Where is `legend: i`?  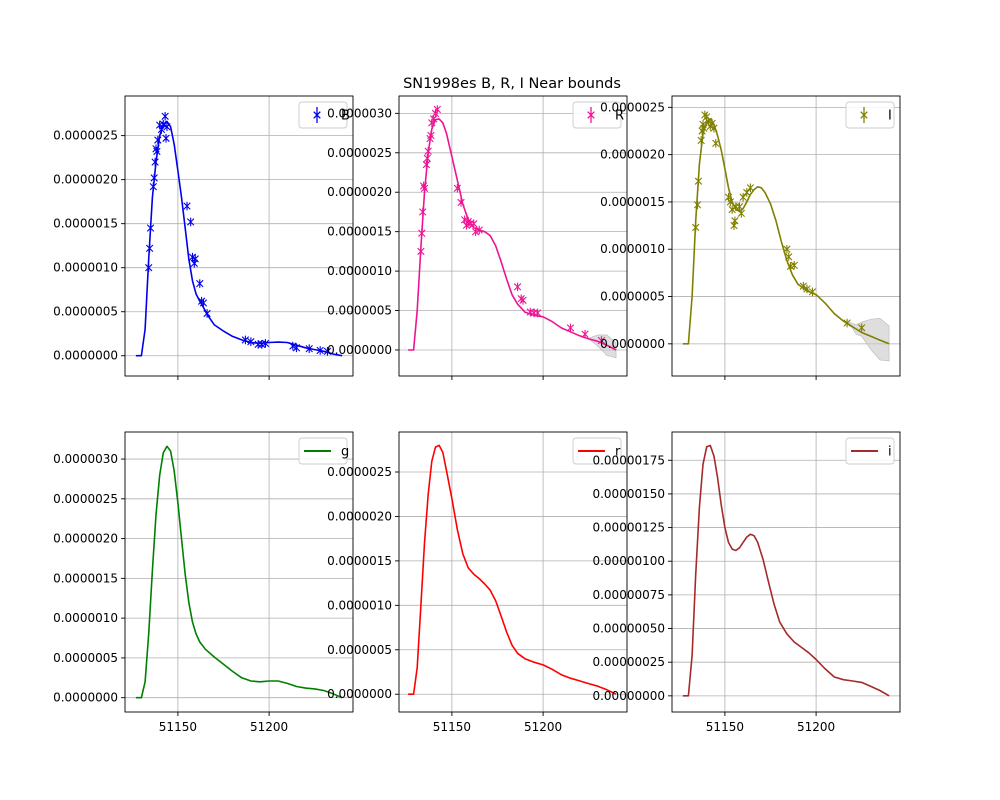 legend: i is located at coordinates (870, 451).